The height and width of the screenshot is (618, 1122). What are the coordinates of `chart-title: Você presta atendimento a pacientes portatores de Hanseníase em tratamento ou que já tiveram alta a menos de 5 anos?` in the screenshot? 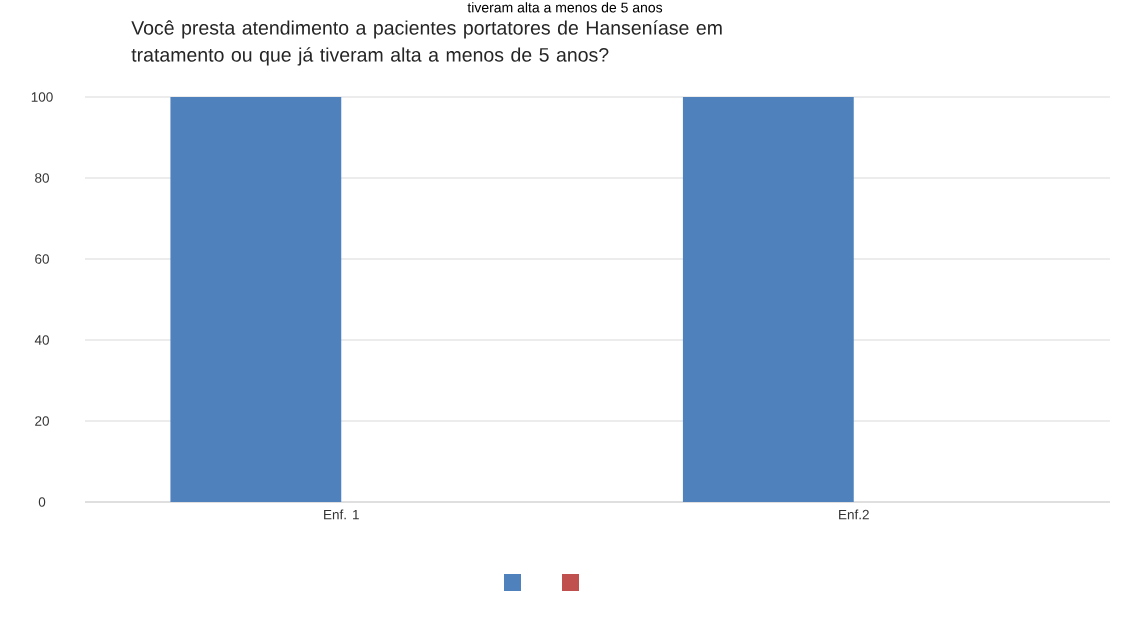 It's located at (426, 43).